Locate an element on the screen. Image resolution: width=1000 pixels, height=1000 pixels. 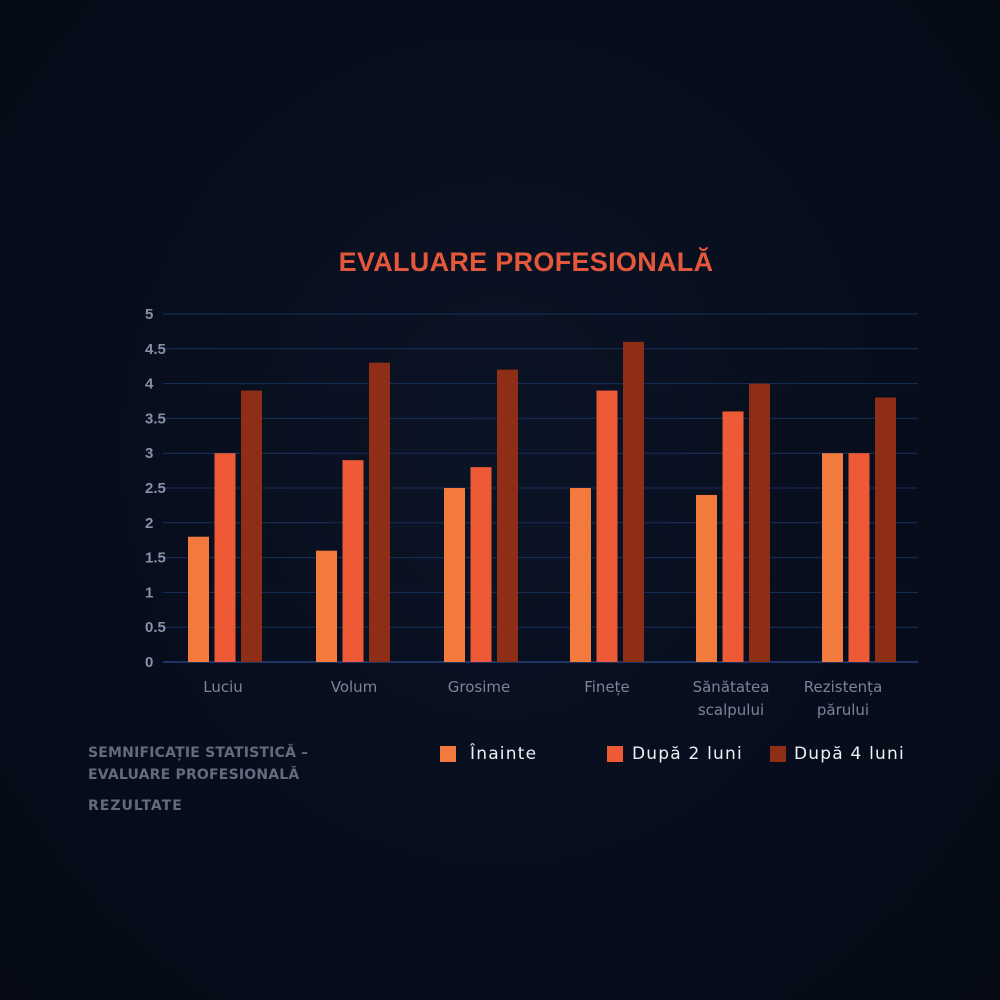
y-tick-label: 0 is located at coordinates (149, 662).